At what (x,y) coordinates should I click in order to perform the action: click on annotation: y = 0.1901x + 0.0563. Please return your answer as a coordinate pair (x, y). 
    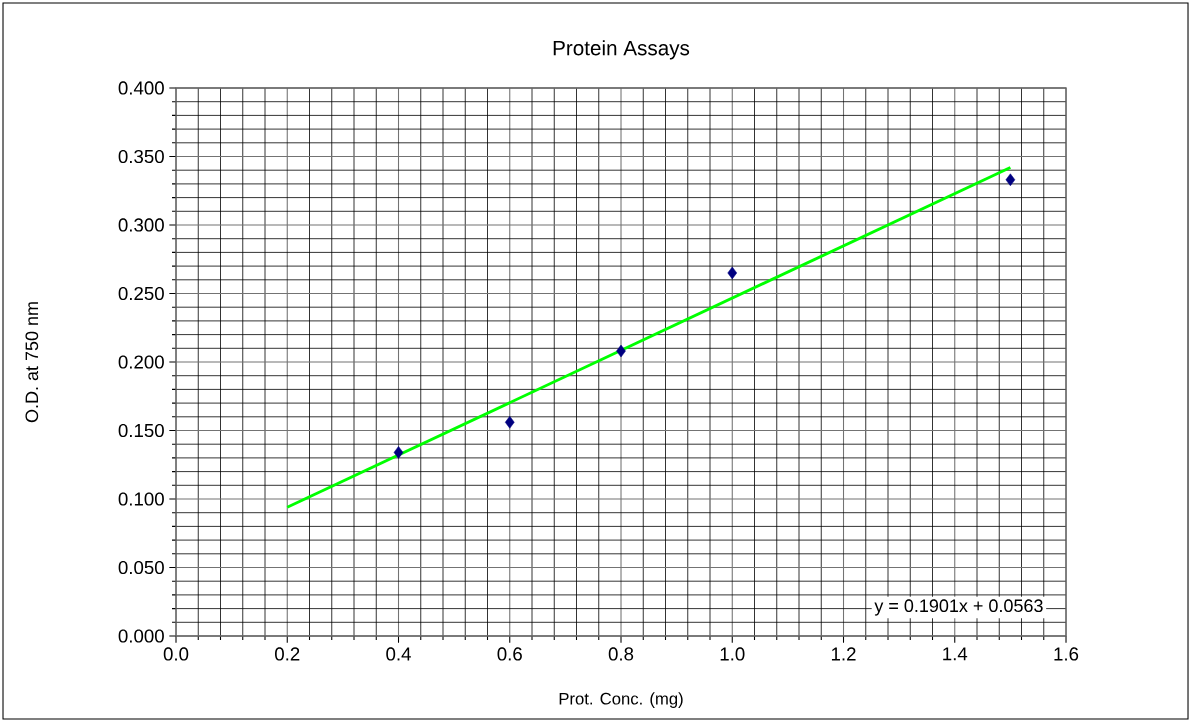
    Looking at the image, I should click on (958, 607).